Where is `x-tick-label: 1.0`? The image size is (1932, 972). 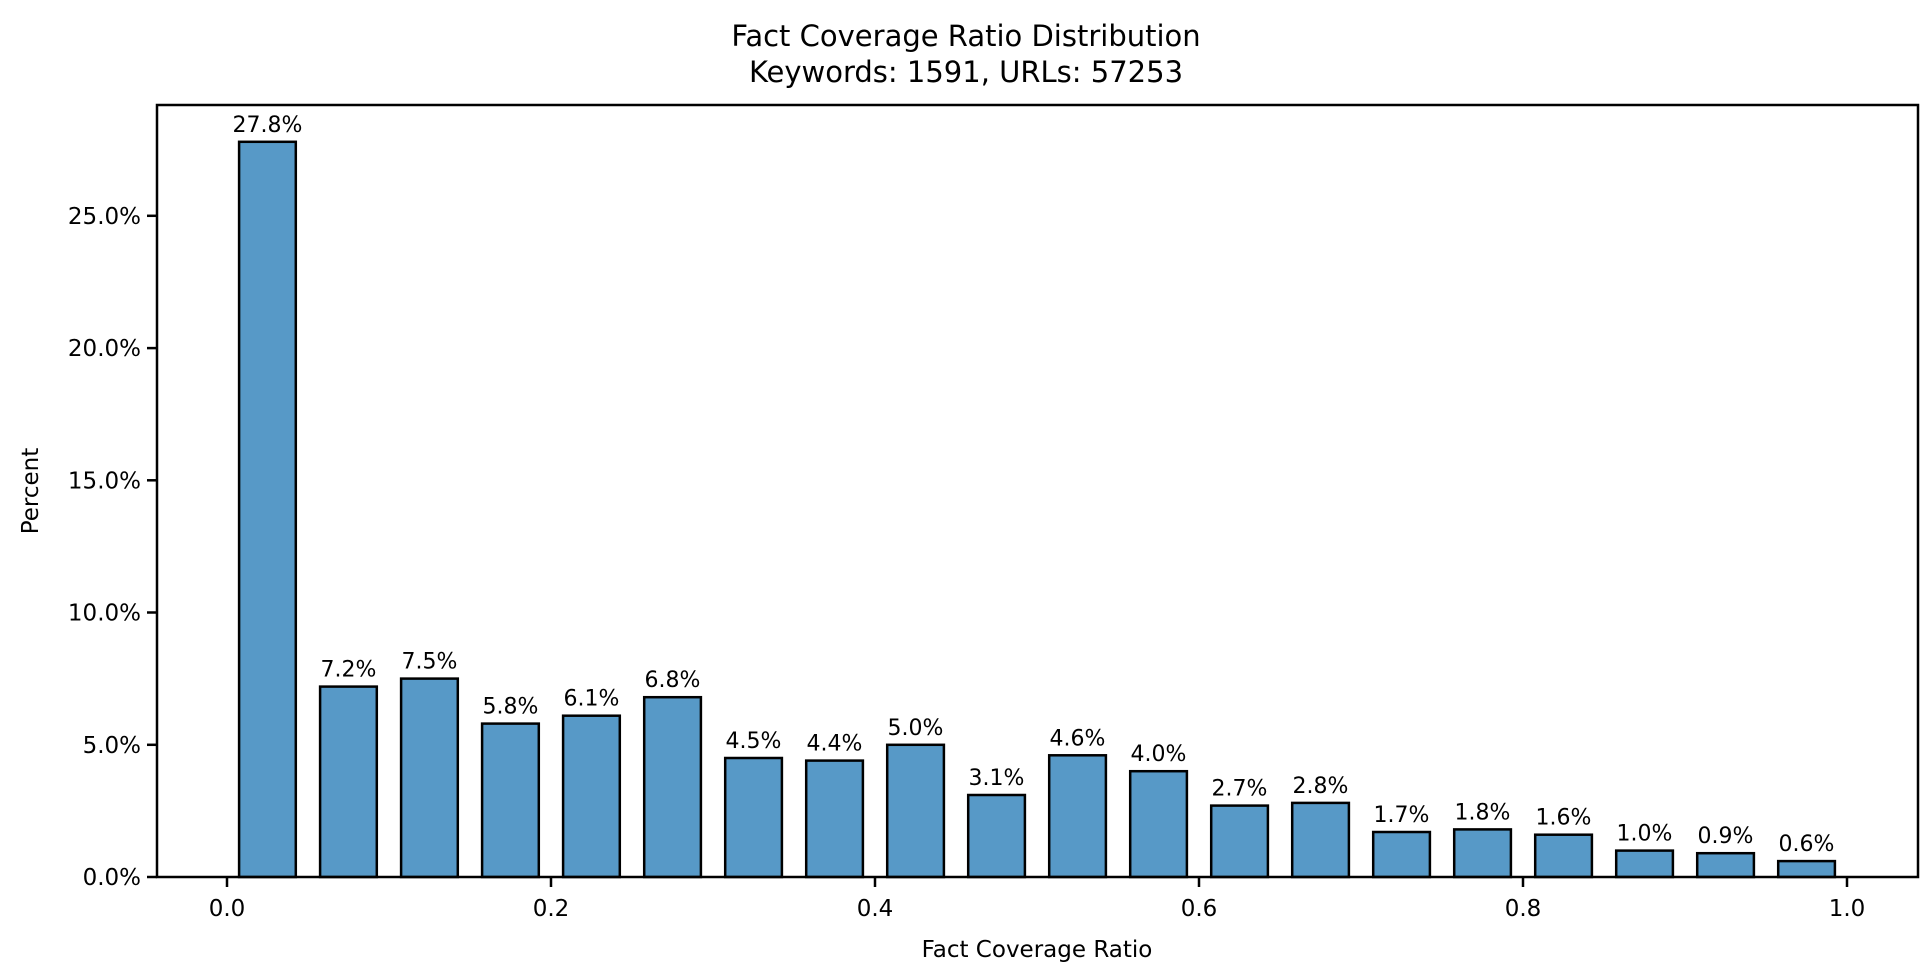
x-tick-label: 1.0 is located at coordinates (1847, 909).